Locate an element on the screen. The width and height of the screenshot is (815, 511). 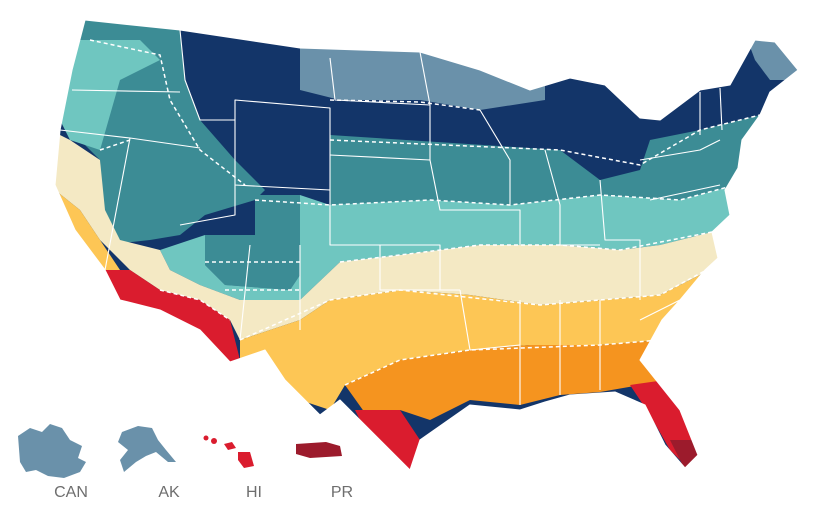
inset-puerto-rico is located at coordinates (319, 450).